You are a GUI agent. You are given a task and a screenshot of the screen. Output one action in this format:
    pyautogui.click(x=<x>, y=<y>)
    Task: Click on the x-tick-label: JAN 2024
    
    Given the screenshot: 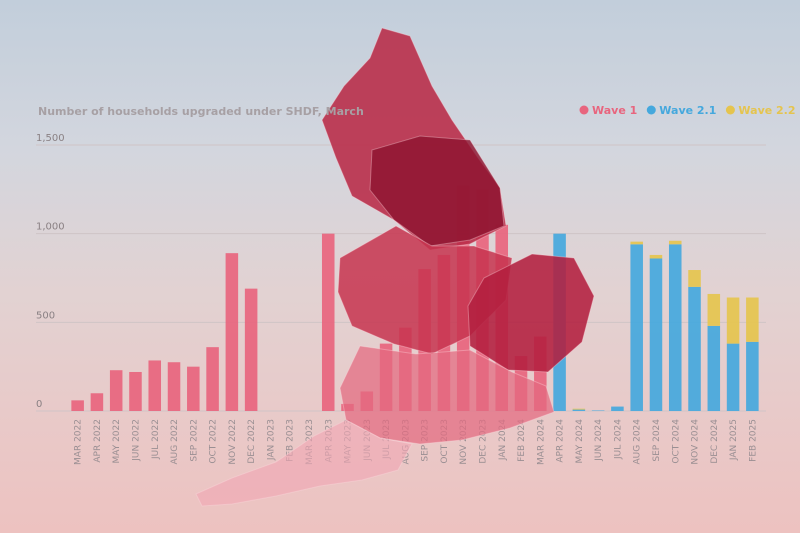 What is the action you would take?
    pyautogui.click(x=503, y=440)
    